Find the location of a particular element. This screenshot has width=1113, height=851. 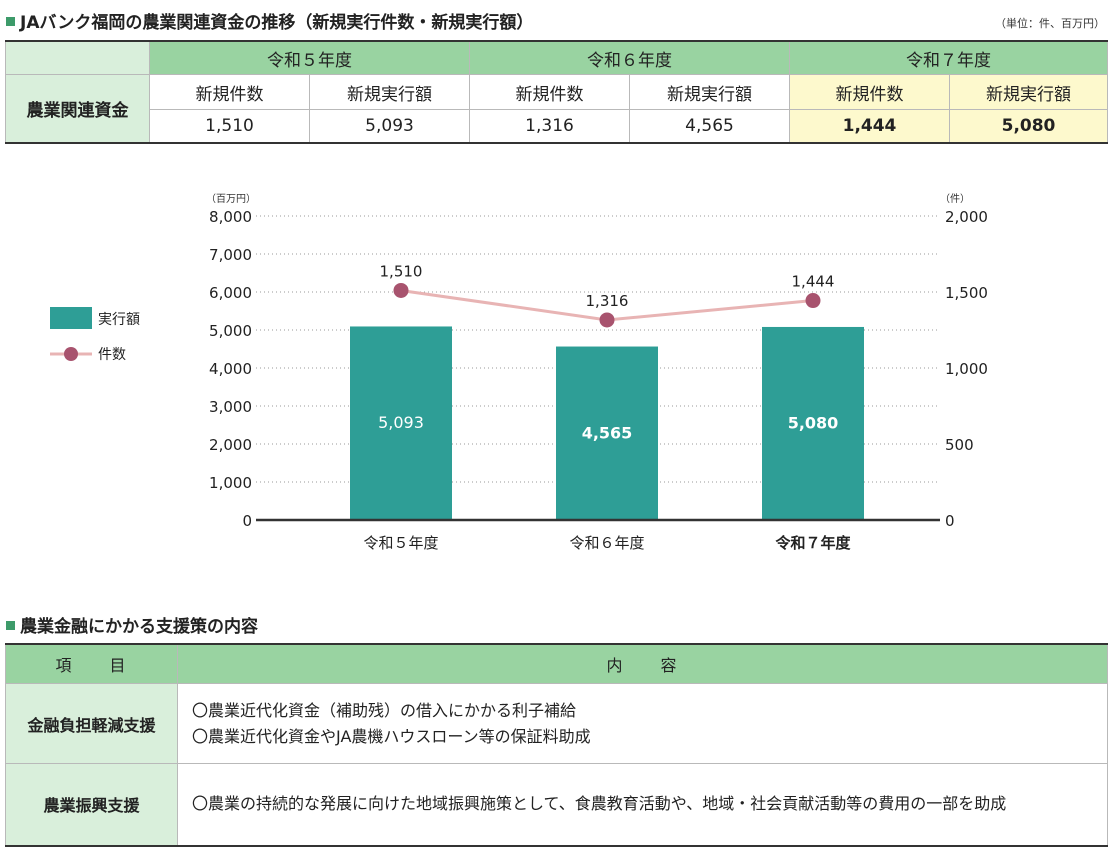

table-cell: 5,080 is located at coordinates (1028, 126).